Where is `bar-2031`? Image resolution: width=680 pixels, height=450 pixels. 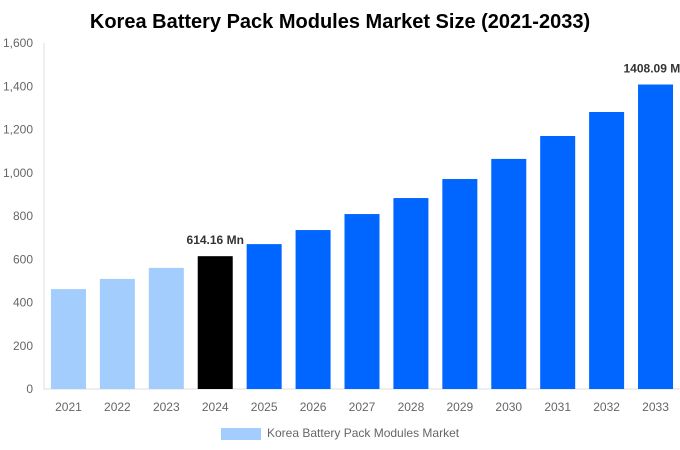
bar-2031 is located at coordinates (558, 262).